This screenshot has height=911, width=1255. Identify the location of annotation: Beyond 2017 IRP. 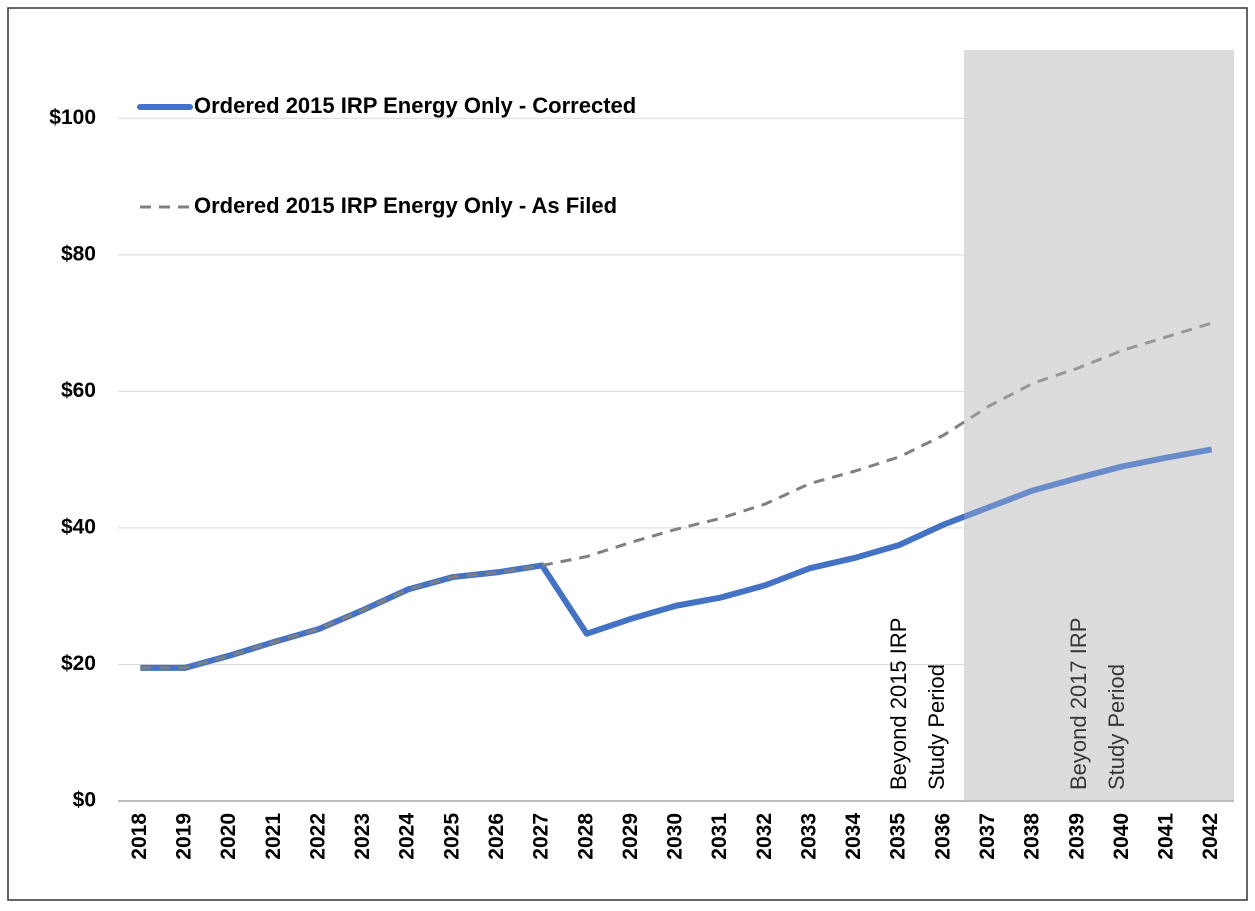
(1078, 704).